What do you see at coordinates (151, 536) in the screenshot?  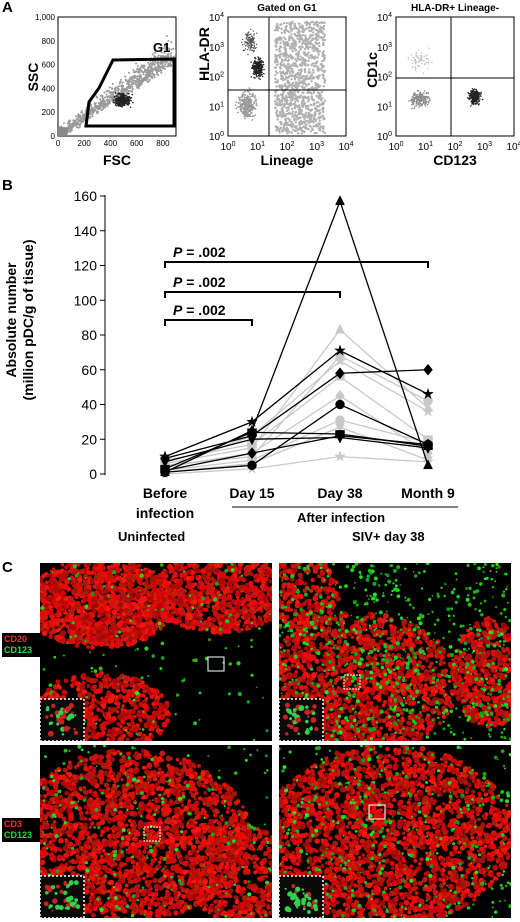 I see `uninfected-label: Uninfected` at bounding box center [151, 536].